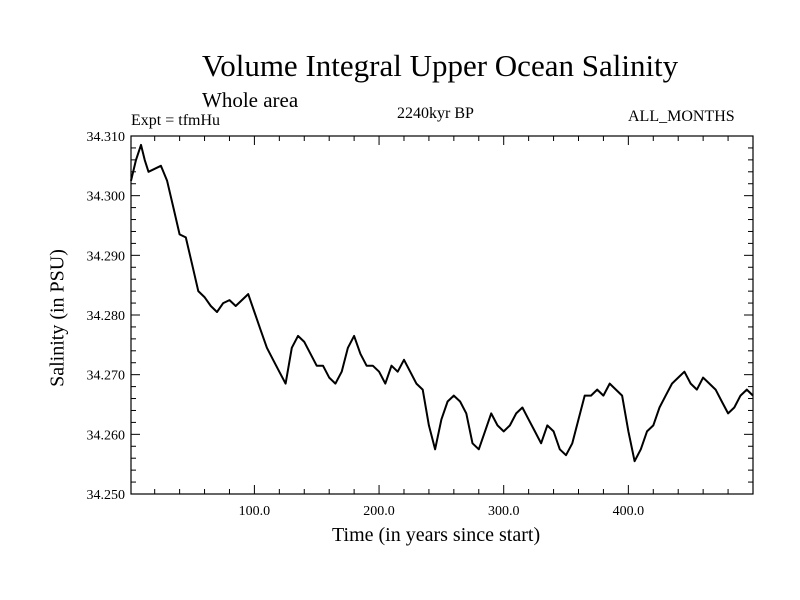  Describe the element at coordinates (504, 511) in the screenshot. I see `x-tick-label: 300.0` at that location.